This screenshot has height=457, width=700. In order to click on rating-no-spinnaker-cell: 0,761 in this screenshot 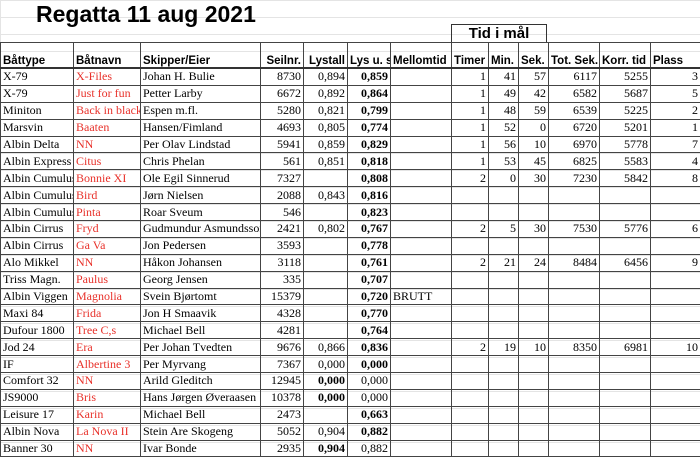, I will do `click(369, 262)`.